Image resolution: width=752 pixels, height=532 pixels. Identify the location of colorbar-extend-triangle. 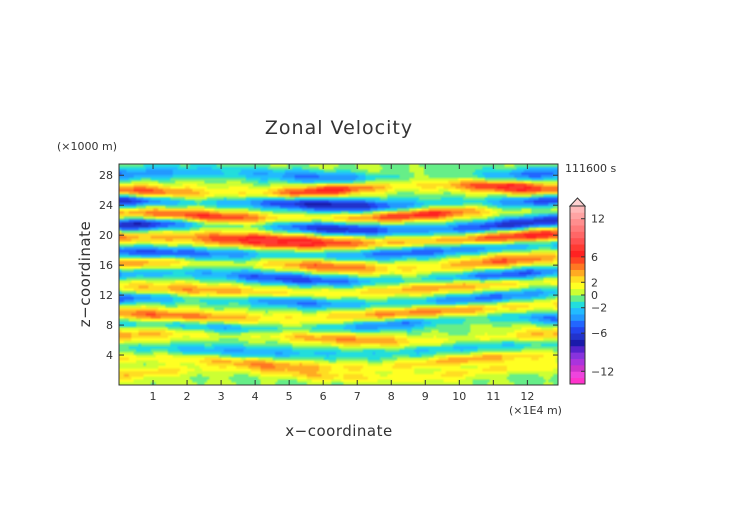
(577, 202).